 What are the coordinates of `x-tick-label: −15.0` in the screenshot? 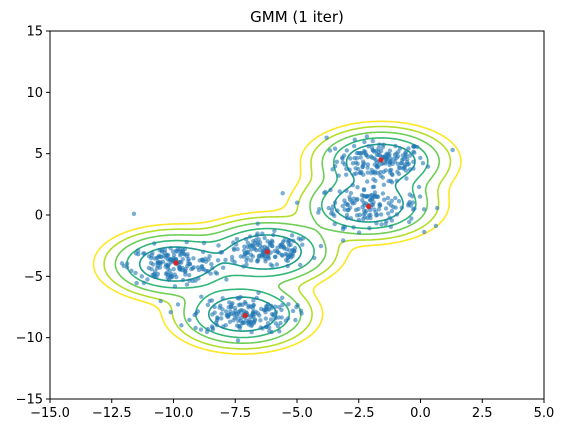 It's located at (50, 413).